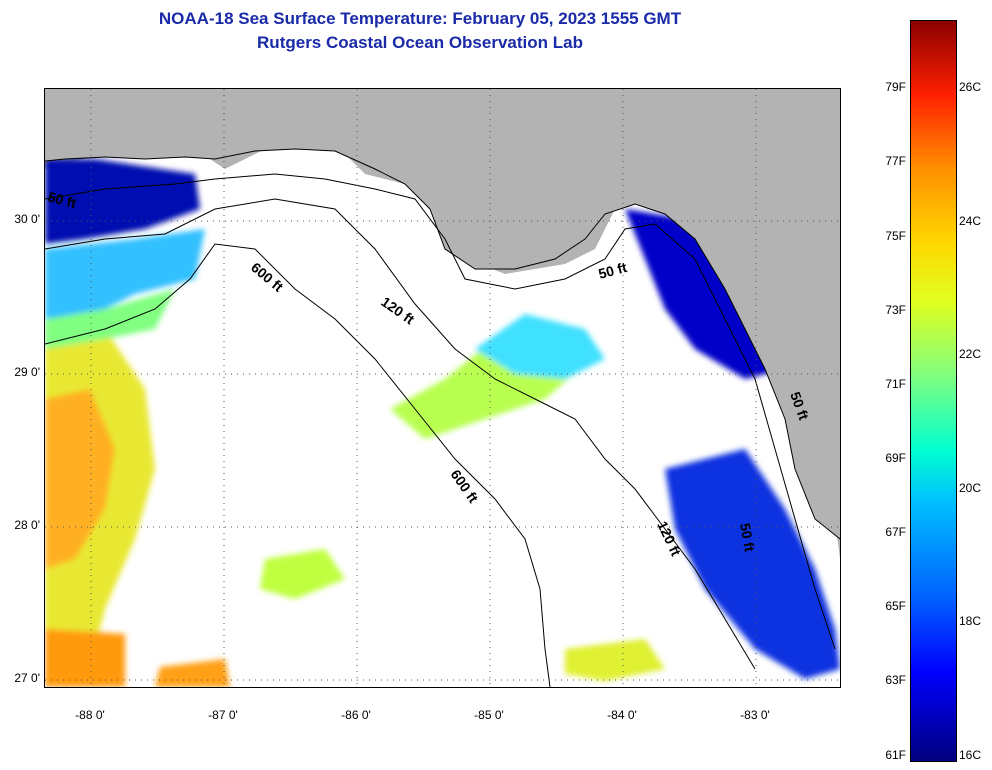 The width and height of the screenshot is (992, 770). I want to click on colorbar-f-tick: 69F, so click(895, 458).